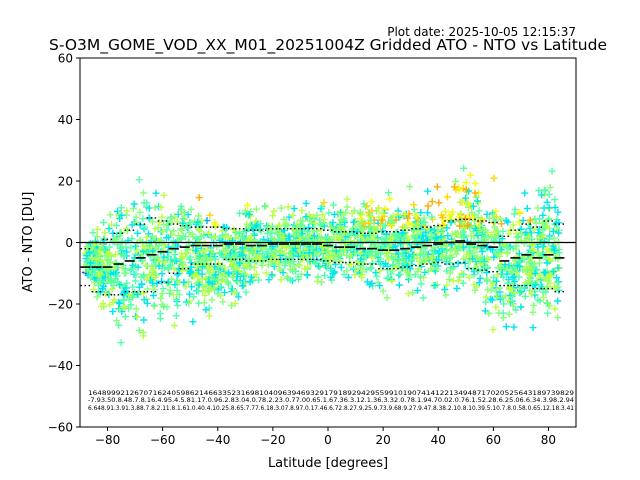 This screenshot has height=480, width=640. Describe the element at coordinates (217, 440) in the screenshot. I see `x-tick-label: −40` at that location.